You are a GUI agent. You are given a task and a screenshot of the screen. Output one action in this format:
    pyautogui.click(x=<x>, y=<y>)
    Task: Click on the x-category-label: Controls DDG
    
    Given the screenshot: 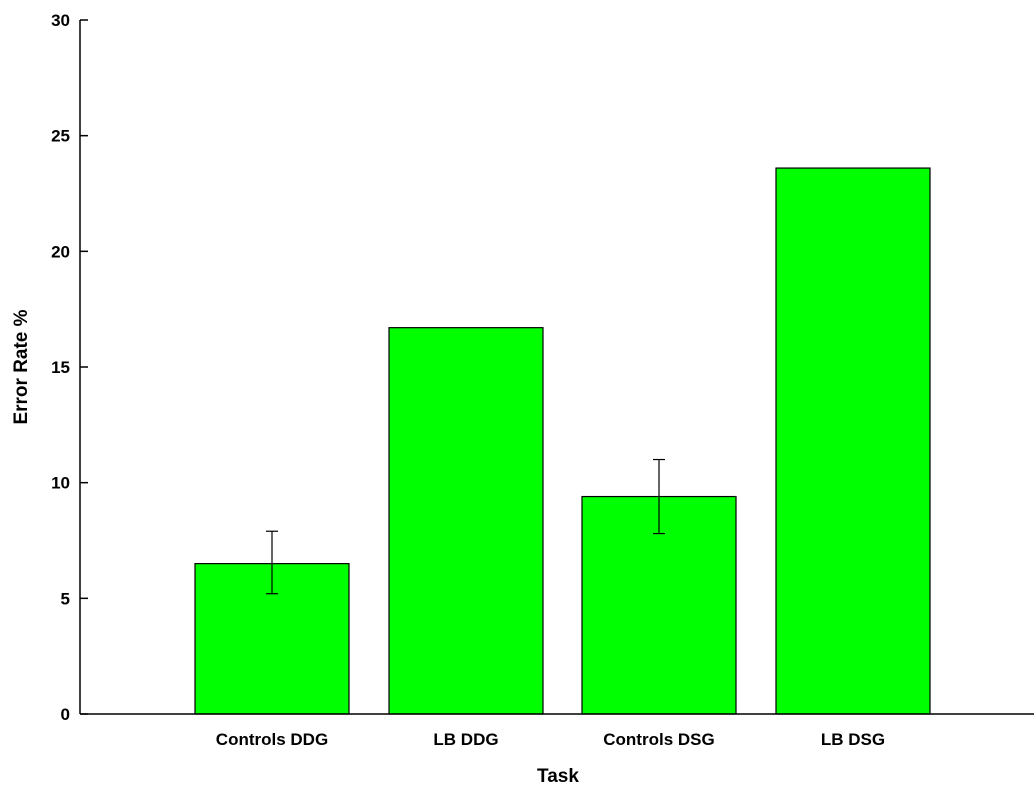 What is the action you would take?
    pyautogui.click(x=272, y=739)
    